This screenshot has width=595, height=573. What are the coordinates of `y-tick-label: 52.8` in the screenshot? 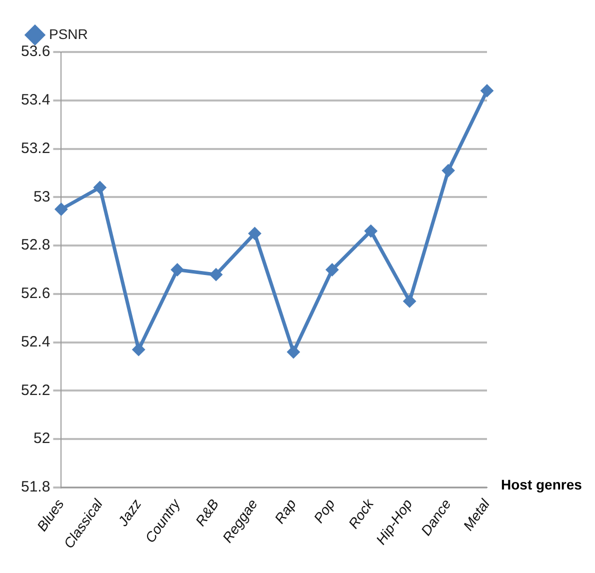 It's located at (35, 245).